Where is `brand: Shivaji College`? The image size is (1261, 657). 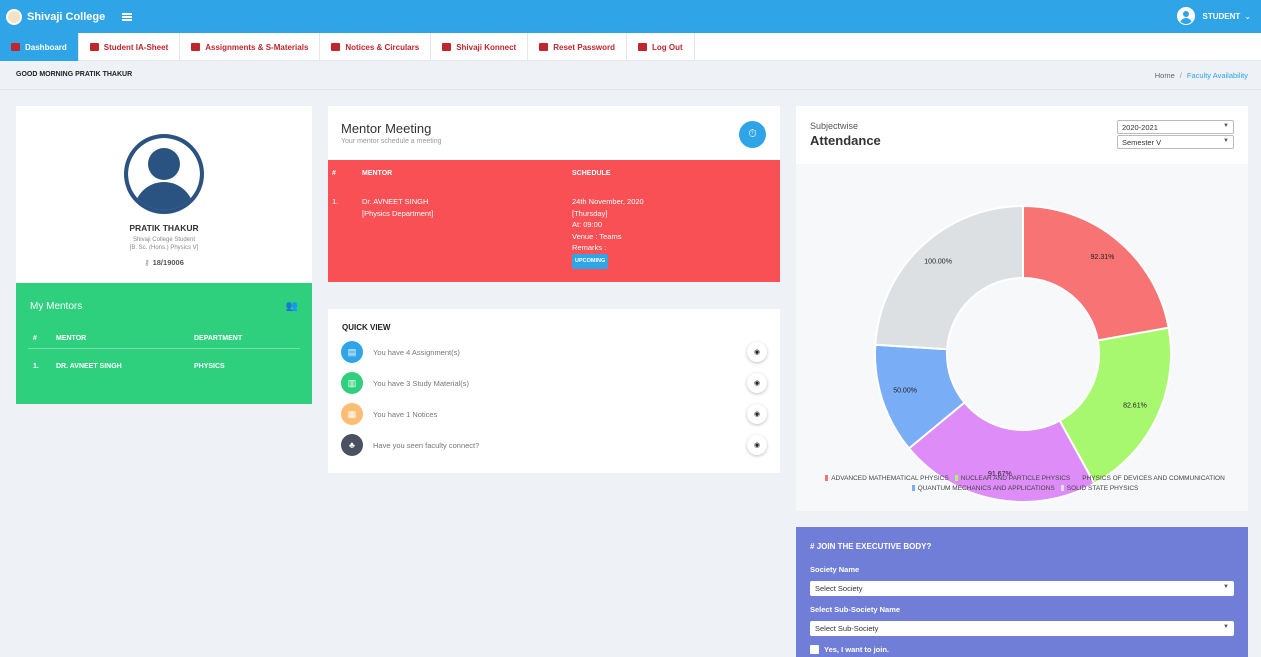
brand: Shivaji College is located at coordinates (53, 16).